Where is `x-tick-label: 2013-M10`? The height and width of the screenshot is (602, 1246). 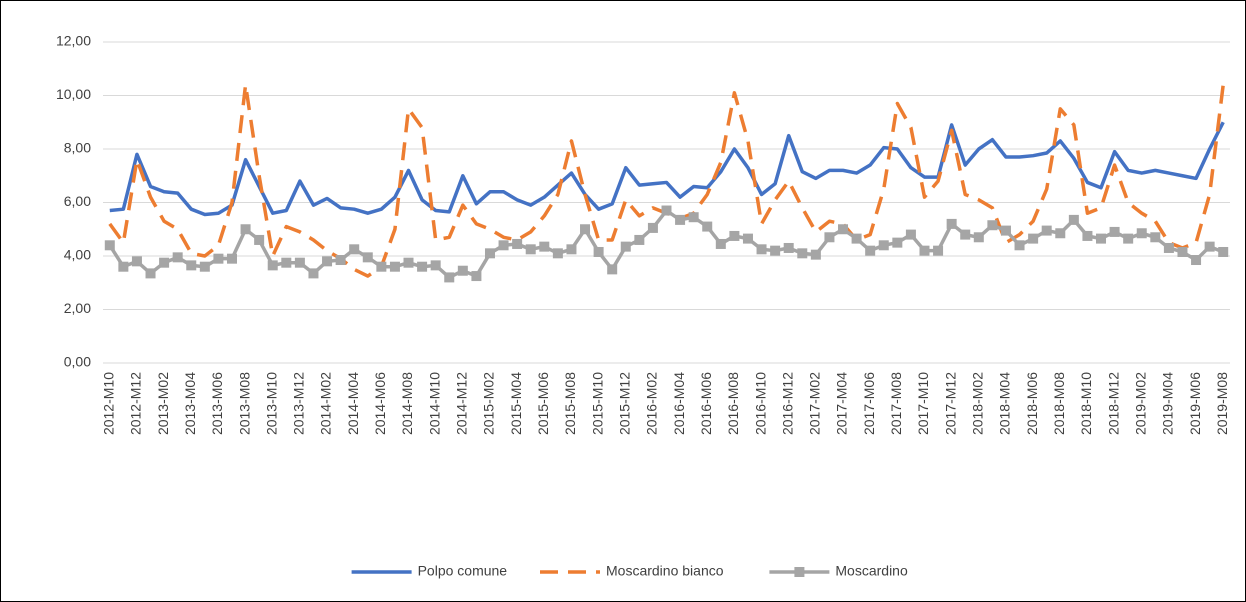
x-tick-label: 2013-M10 is located at coordinates (271, 403).